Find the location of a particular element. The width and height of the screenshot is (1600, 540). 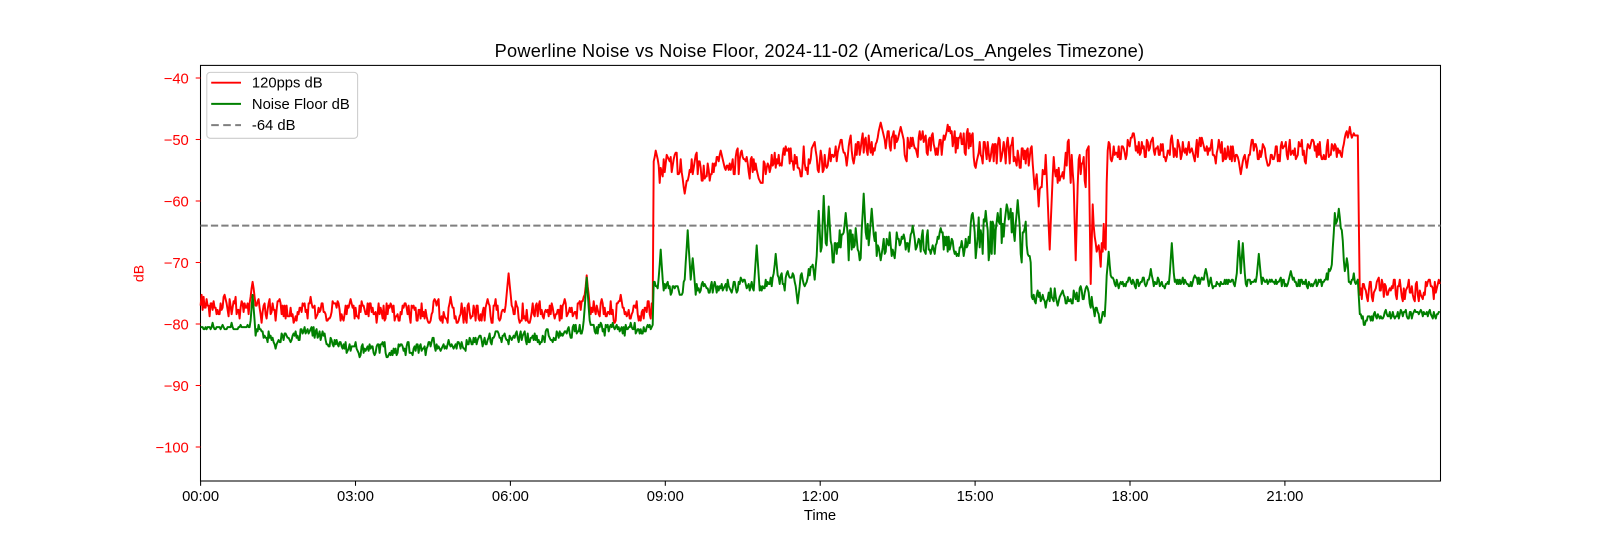

svg-text: −40 is located at coordinates (176, 79).